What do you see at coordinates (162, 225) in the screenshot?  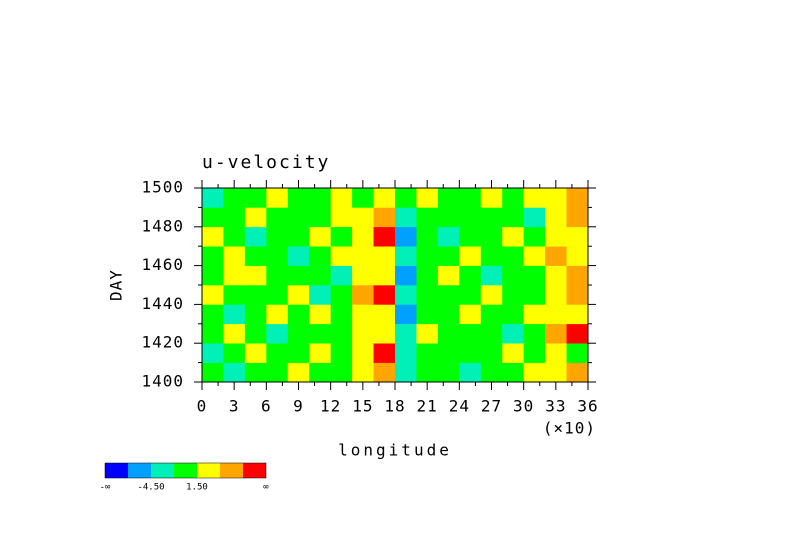 I see `y-tick-label: 1480` at bounding box center [162, 225].